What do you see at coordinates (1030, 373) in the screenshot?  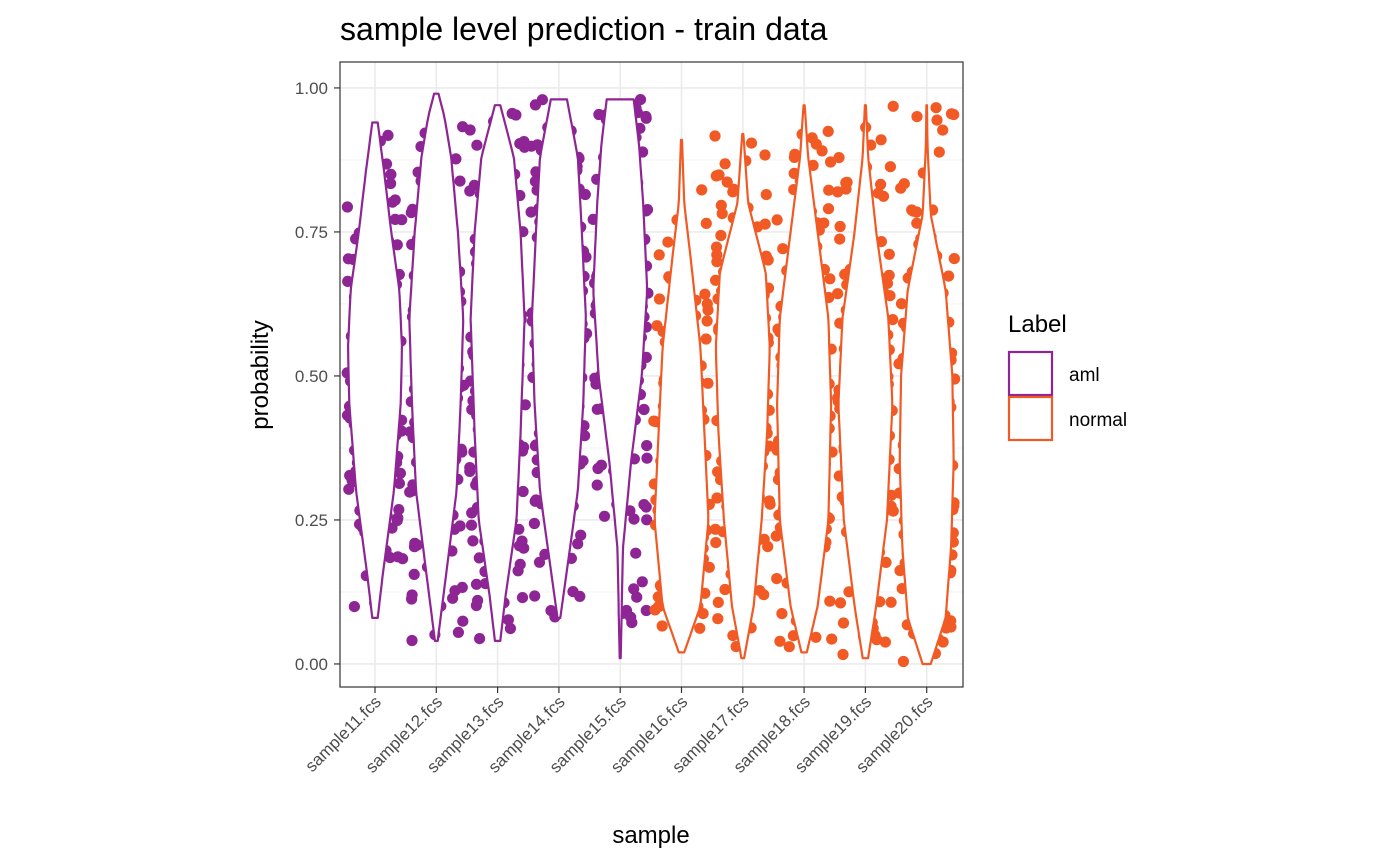 I see `legend-key-aml` at bounding box center [1030, 373].